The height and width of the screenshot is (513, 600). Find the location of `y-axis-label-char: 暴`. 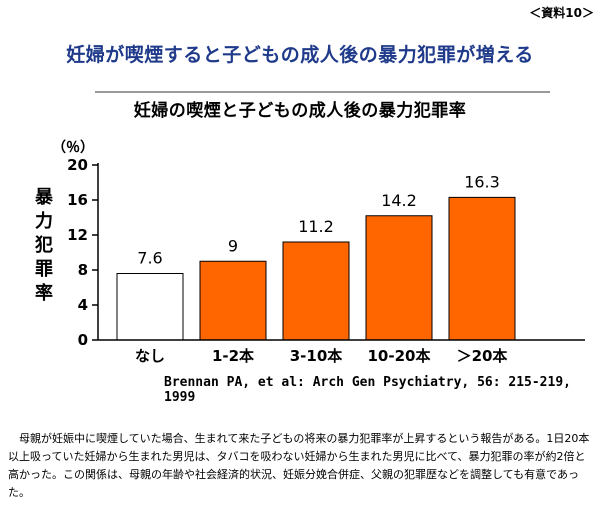

y-axis-label-char: 暴 is located at coordinates (44, 197).